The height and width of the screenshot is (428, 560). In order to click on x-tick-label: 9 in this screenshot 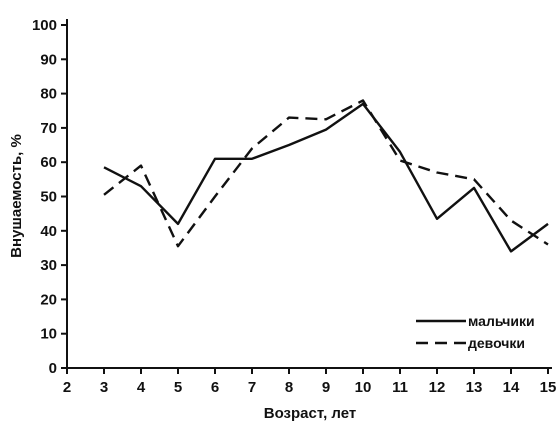, I will do `click(326, 387)`.